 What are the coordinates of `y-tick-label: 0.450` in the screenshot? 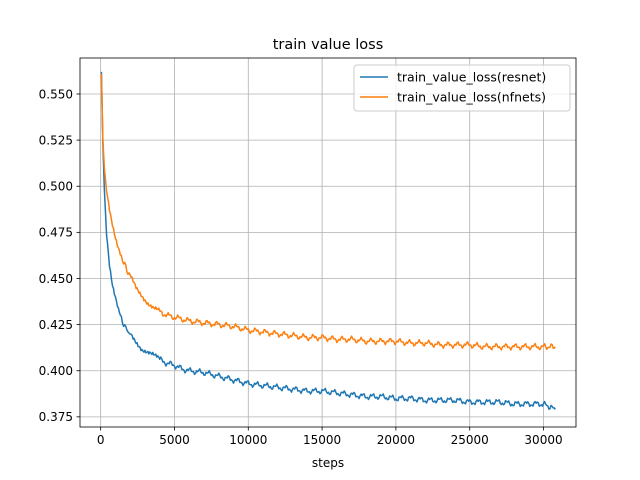 It's located at (56, 279).